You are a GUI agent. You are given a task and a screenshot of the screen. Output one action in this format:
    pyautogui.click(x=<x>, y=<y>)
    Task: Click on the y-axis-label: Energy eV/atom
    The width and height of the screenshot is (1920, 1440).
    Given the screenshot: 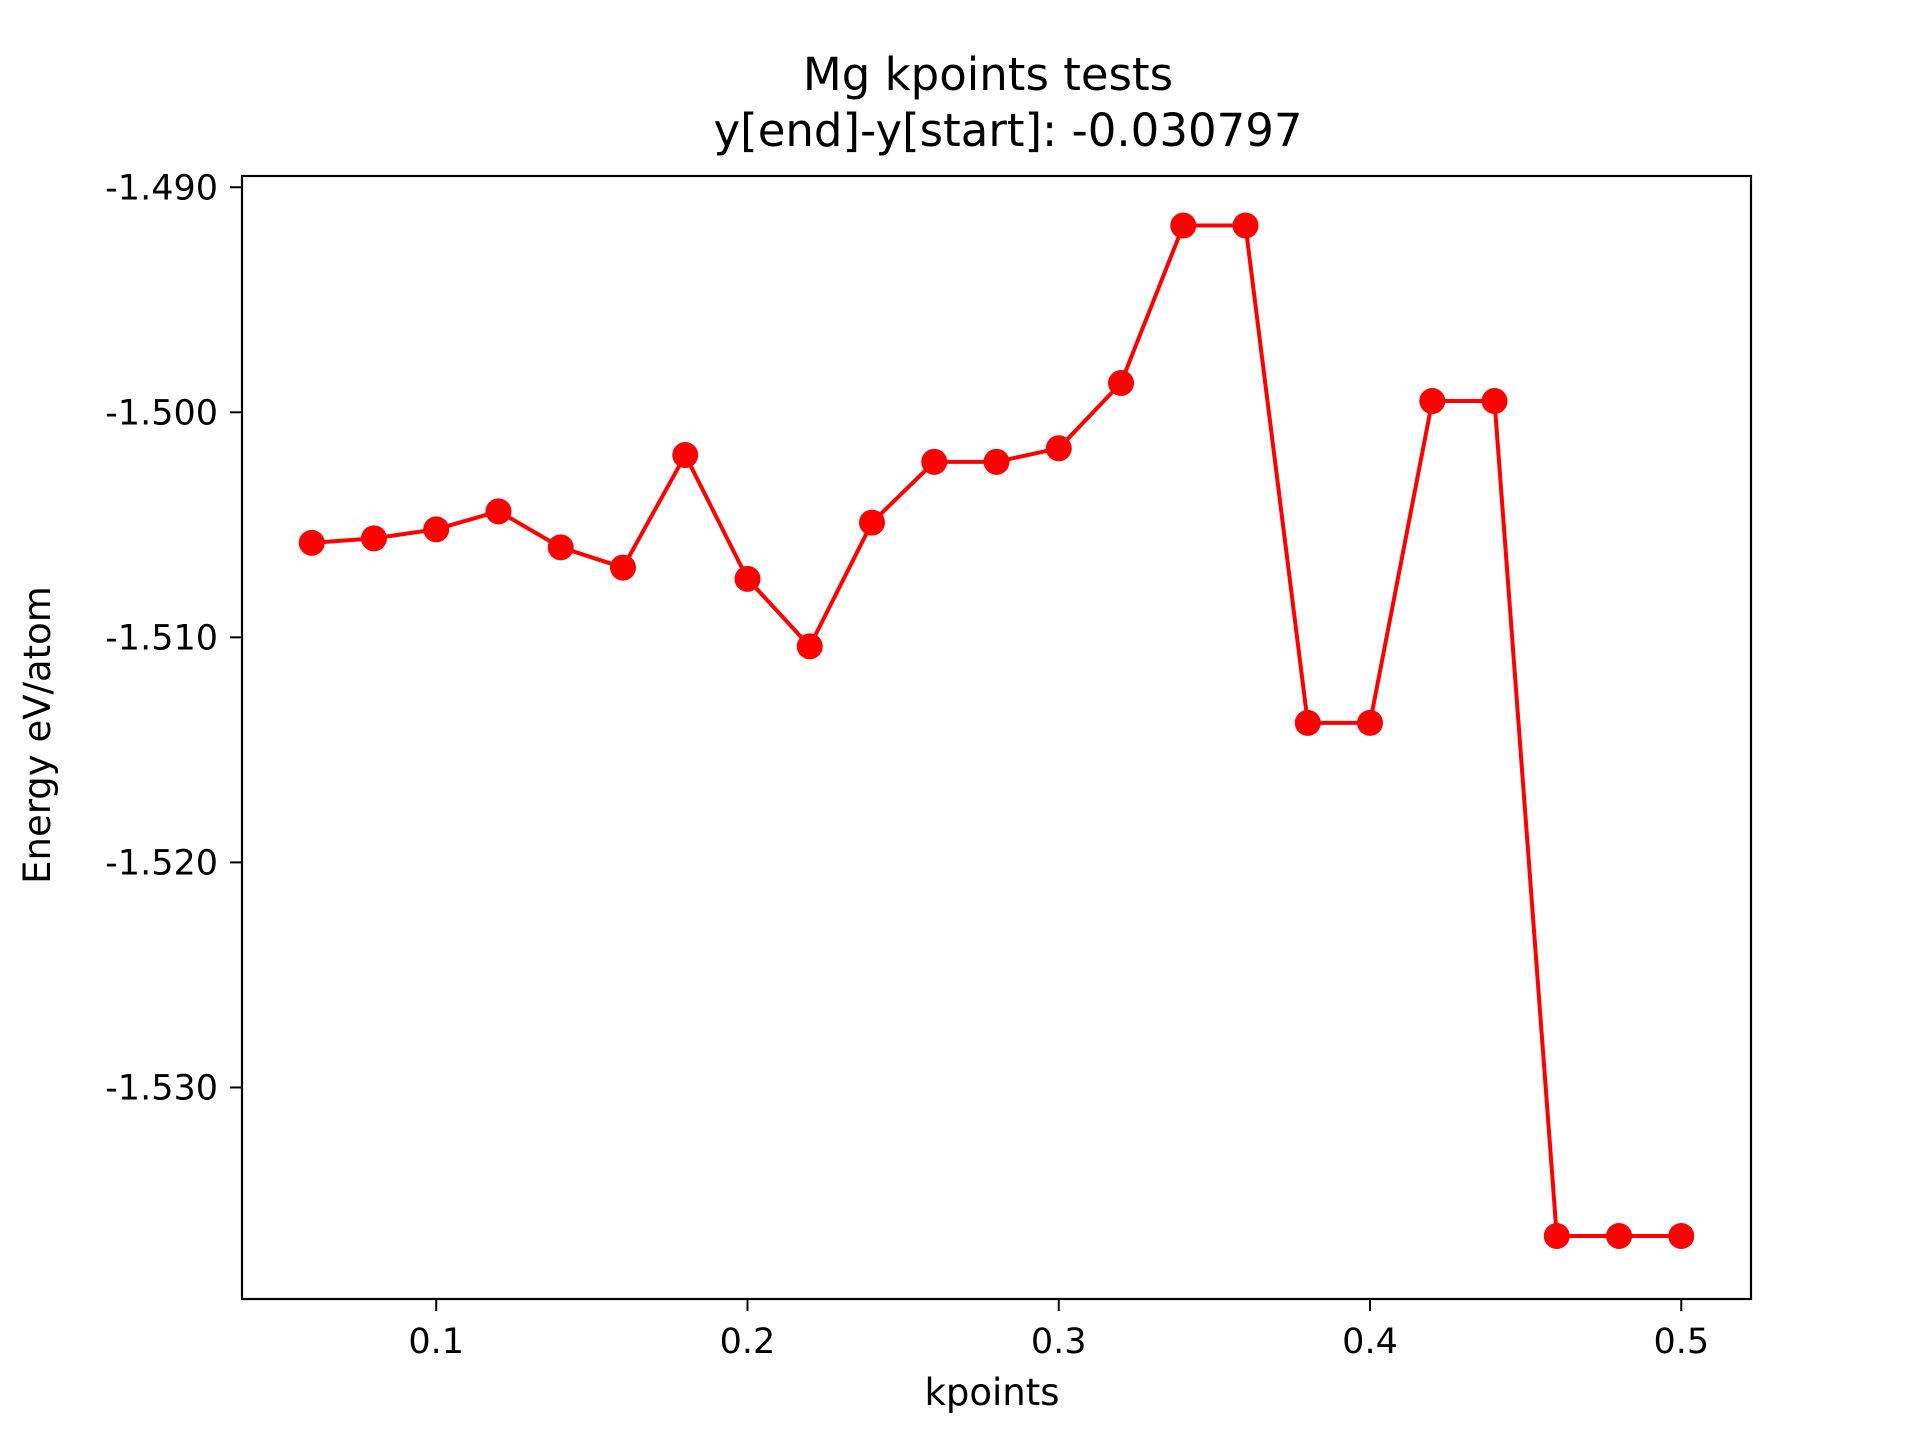 What is the action you would take?
    pyautogui.click(x=37, y=735)
    